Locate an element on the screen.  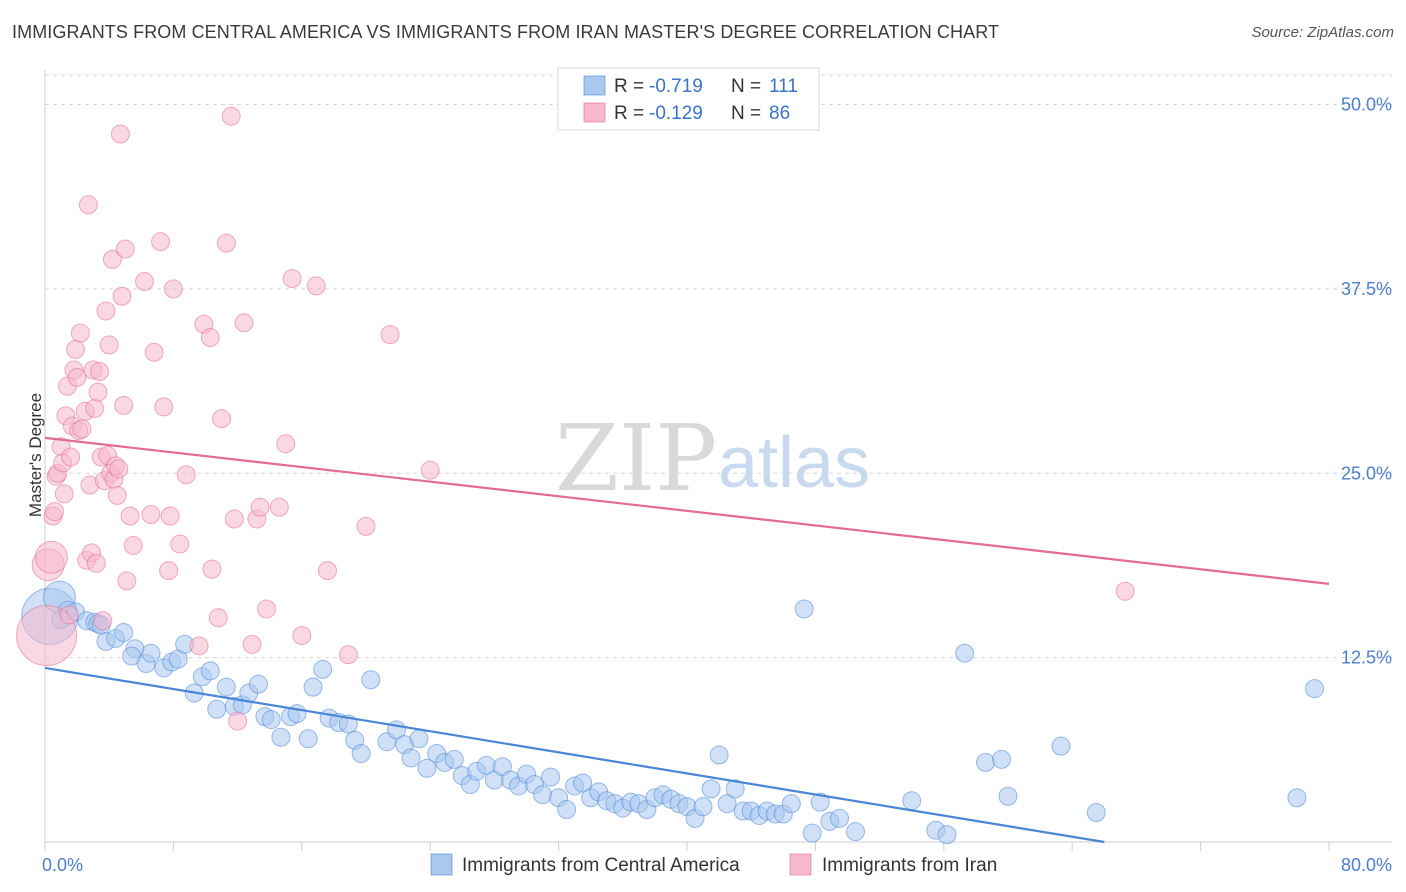
bottom-legend-swatch-pink is located at coordinates (800, 864).